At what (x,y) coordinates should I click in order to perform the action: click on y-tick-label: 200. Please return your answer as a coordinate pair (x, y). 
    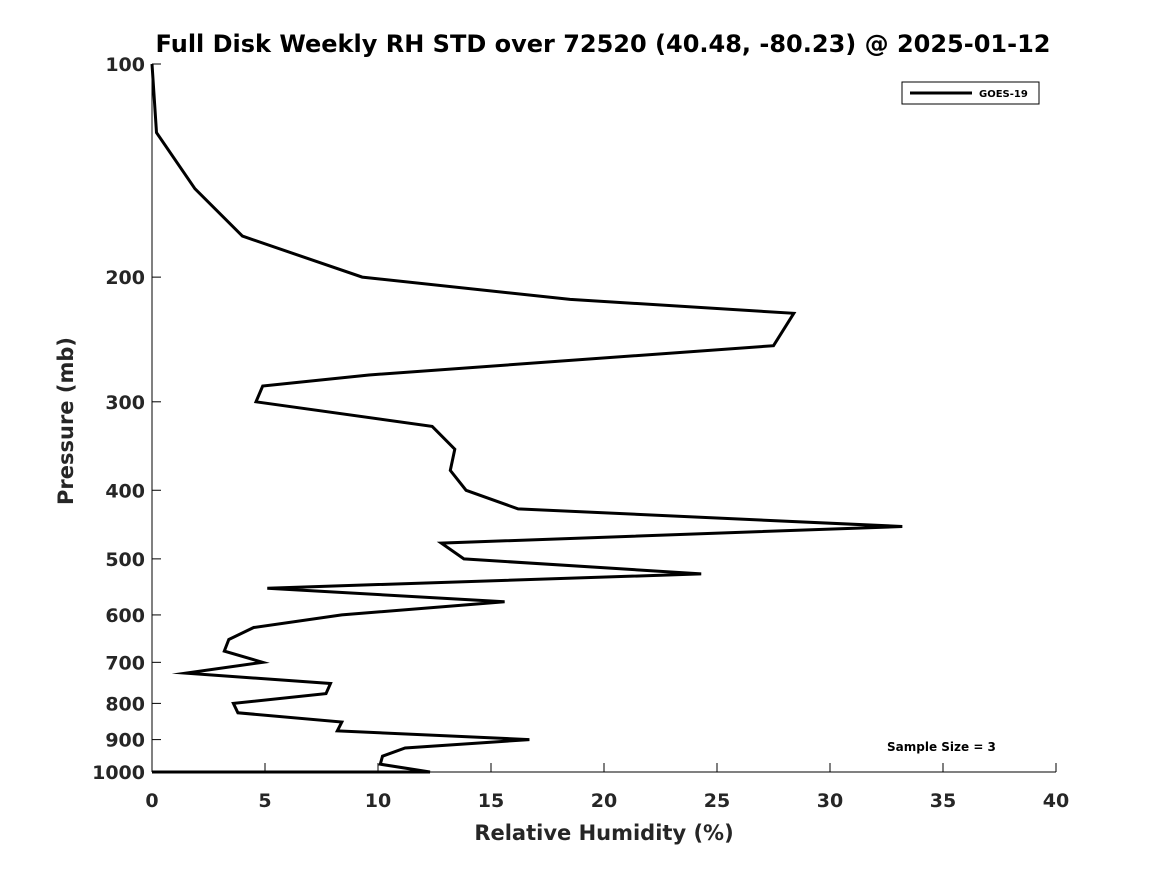
    Looking at the image, I should click on (125, 278).